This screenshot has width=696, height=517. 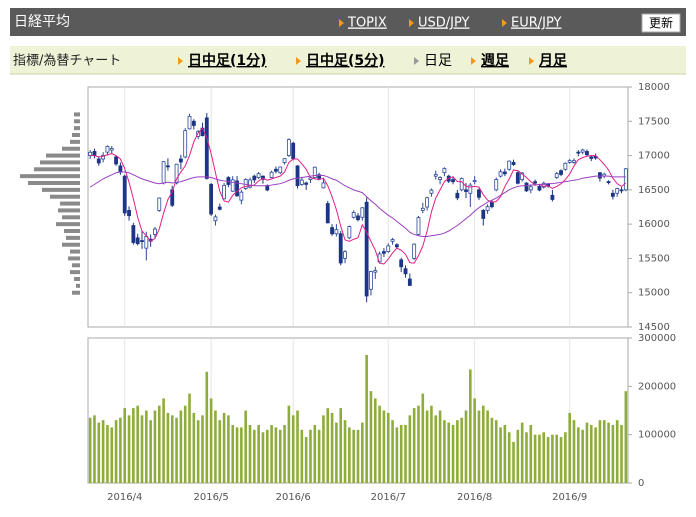 What do you see at coordinates (42, 22) in the screenshot?
I see `header-title: 日経平均` at bounding box center [42, 22].